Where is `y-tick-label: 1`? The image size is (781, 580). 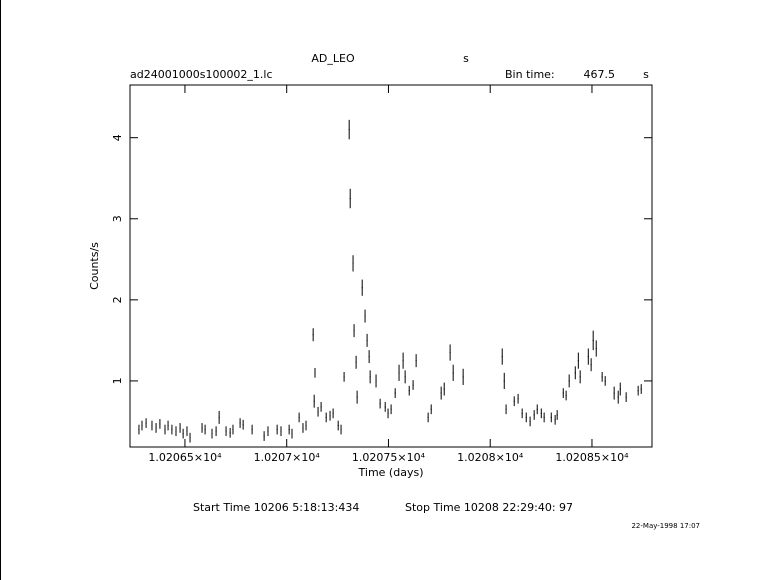 y-tick-label: 1 is located at coordinates (117, 380).